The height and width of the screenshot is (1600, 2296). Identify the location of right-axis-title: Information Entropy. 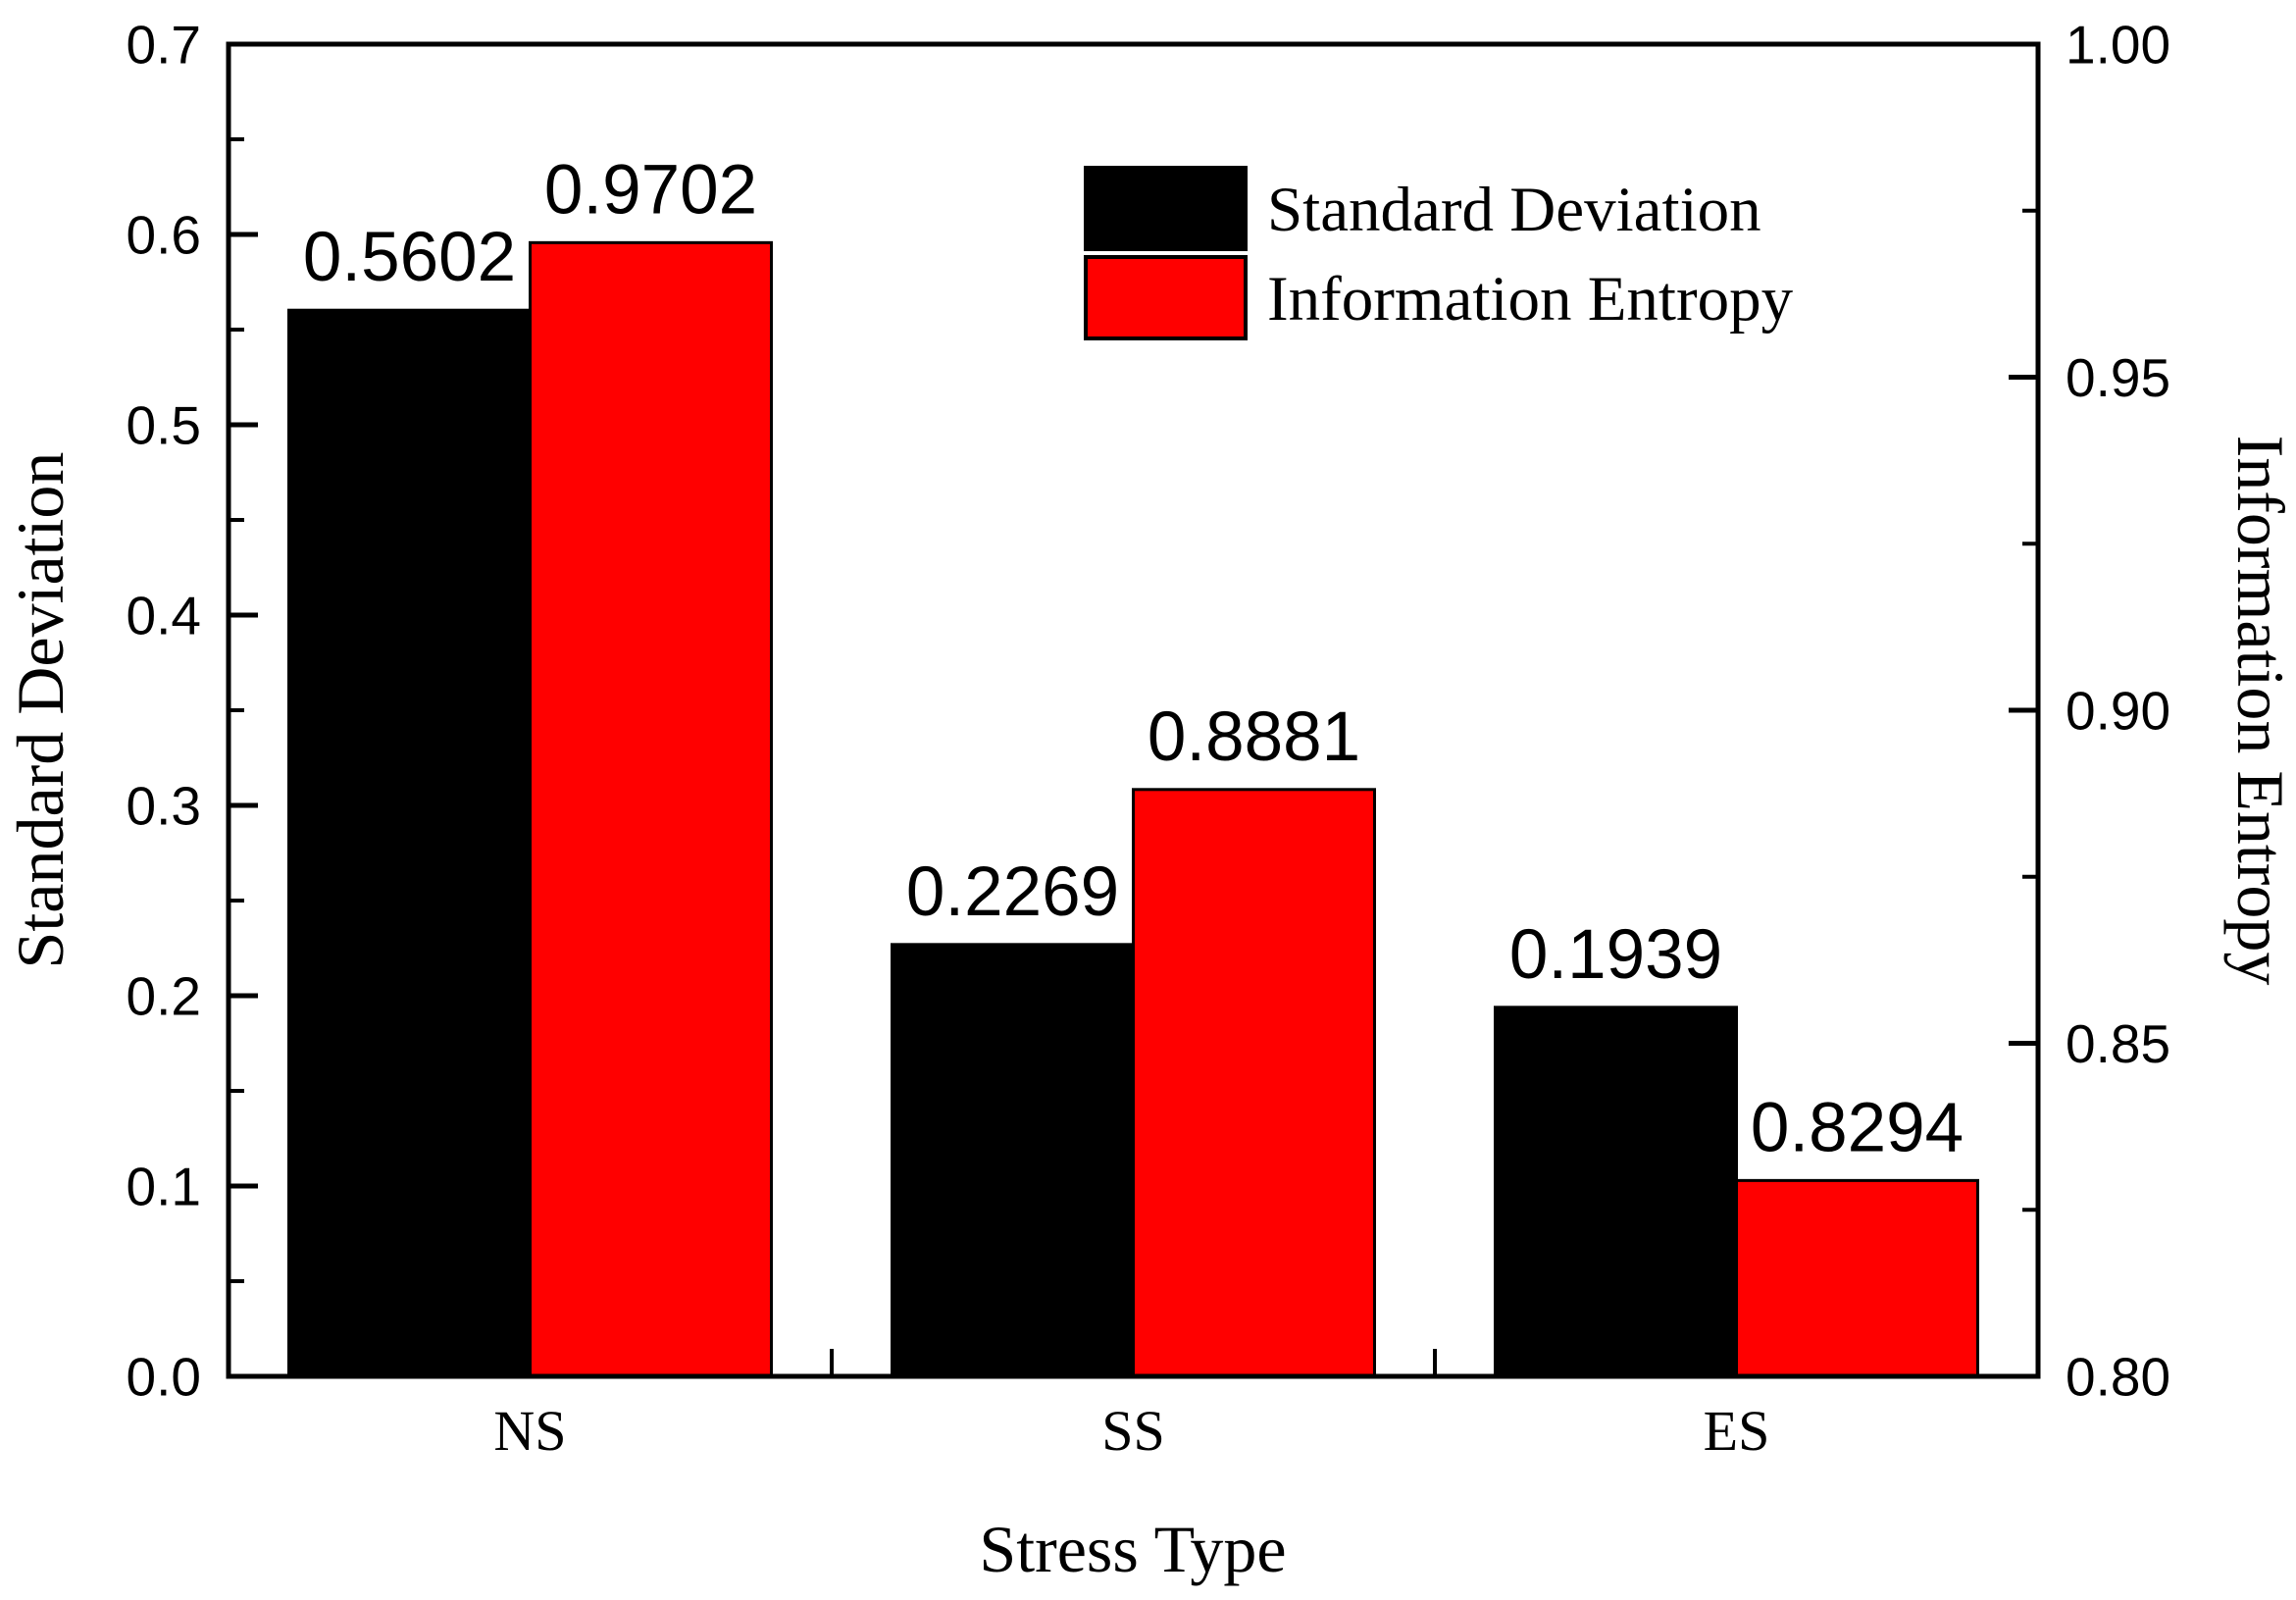
(2259, 711).